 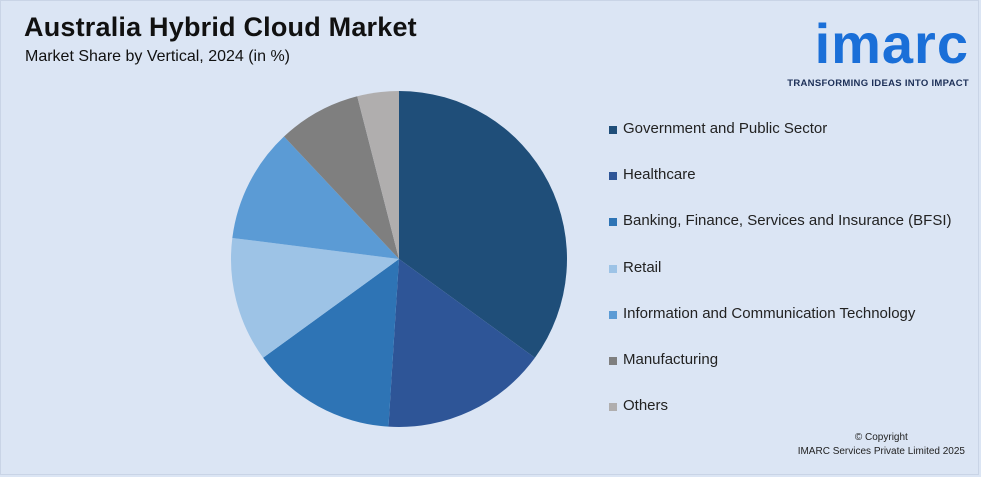 What do you see at coordinates (646, 406) in the screenshot?
I see `legend-label: Others` at bounding box center [646, 406].